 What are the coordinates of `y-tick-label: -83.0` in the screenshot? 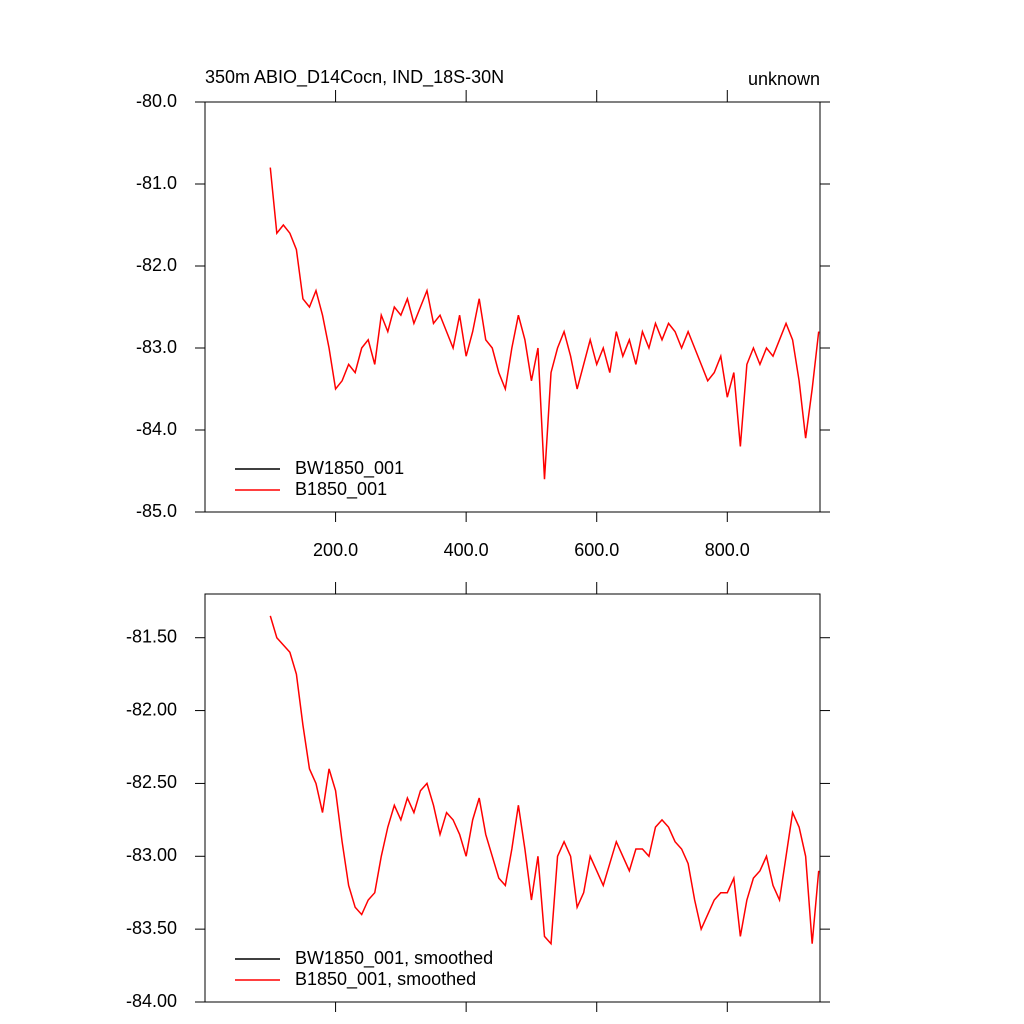 It's located at (156, 347).